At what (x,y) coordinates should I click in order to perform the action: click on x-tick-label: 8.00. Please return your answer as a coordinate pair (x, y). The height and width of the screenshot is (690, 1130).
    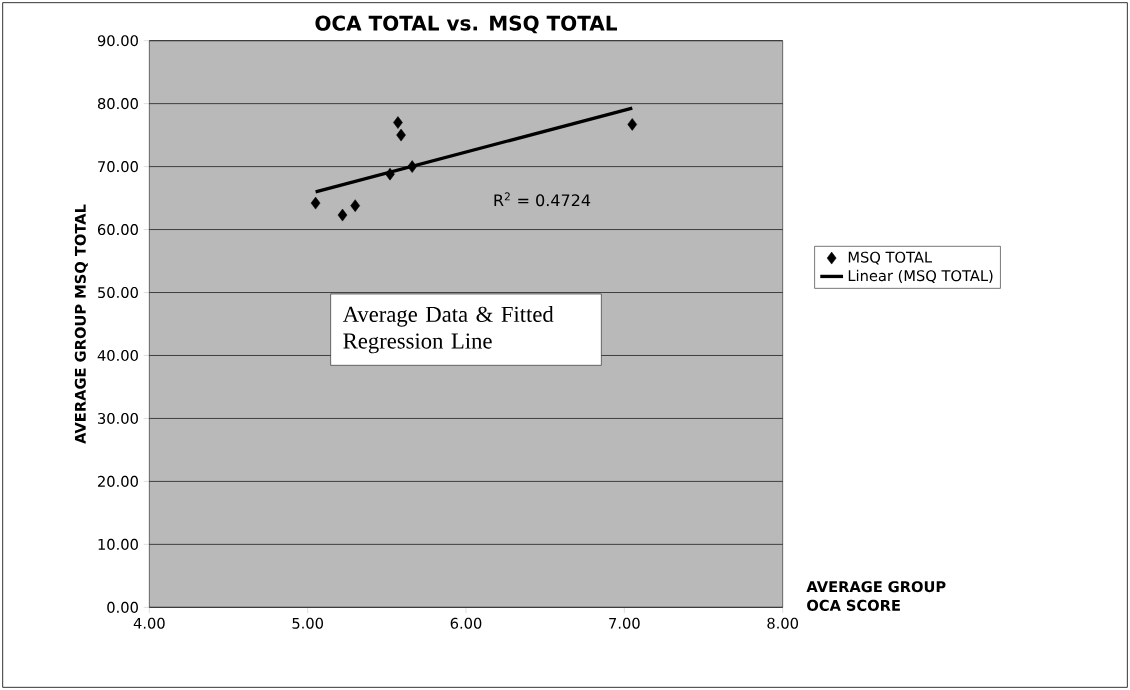
    Looking at the image, I should click on (783, 623).